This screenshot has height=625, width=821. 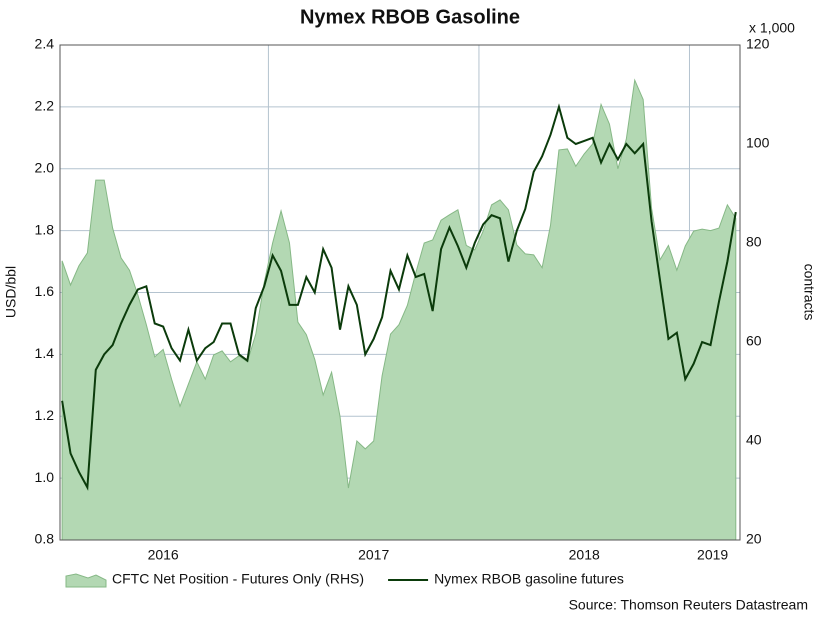 I want to click on y2-tick-label: 80, so click(x=754, y=242).